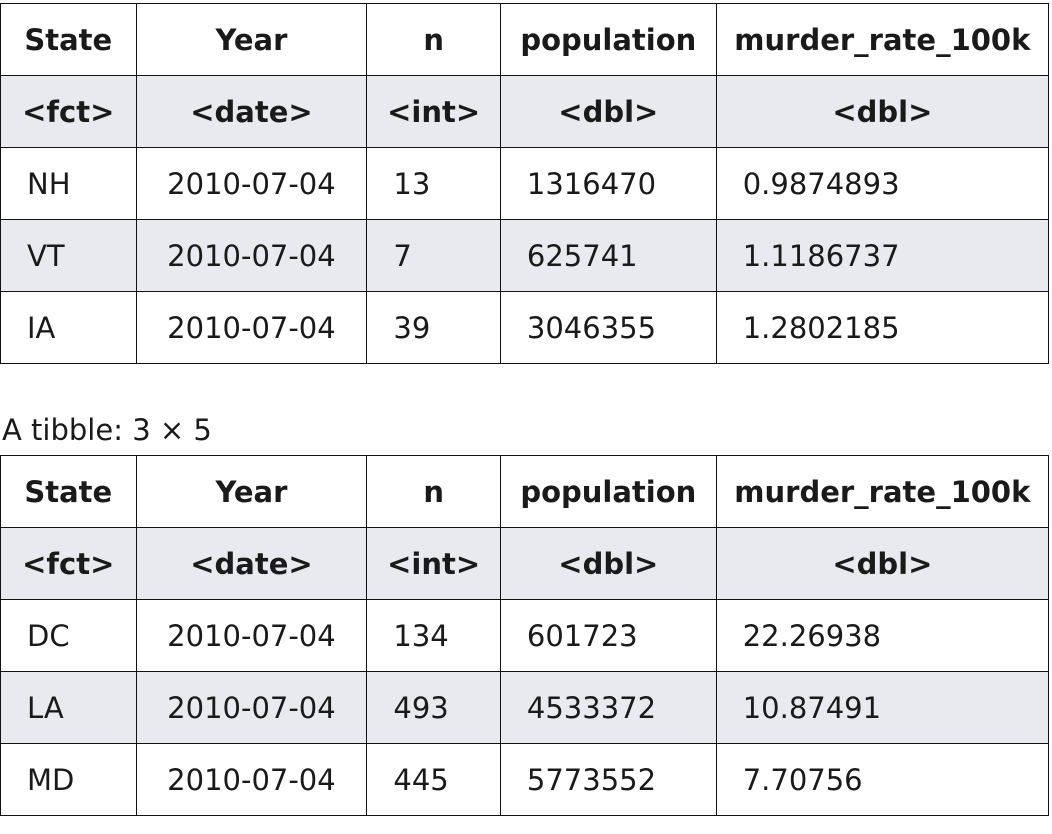 This screenshot has height=834, width=1052. What do you see at coordinates (68, 327) in the screenshot?
I see `cell-state: IA` at bounding box center [68, 327].